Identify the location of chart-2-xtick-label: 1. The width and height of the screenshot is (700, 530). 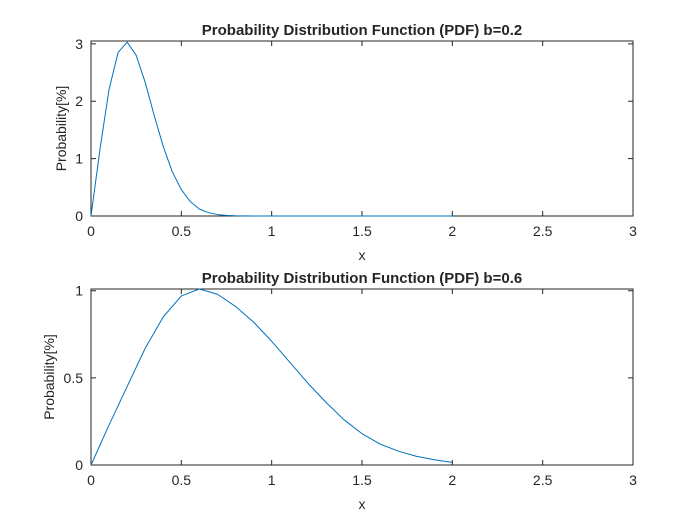
(272, 480).